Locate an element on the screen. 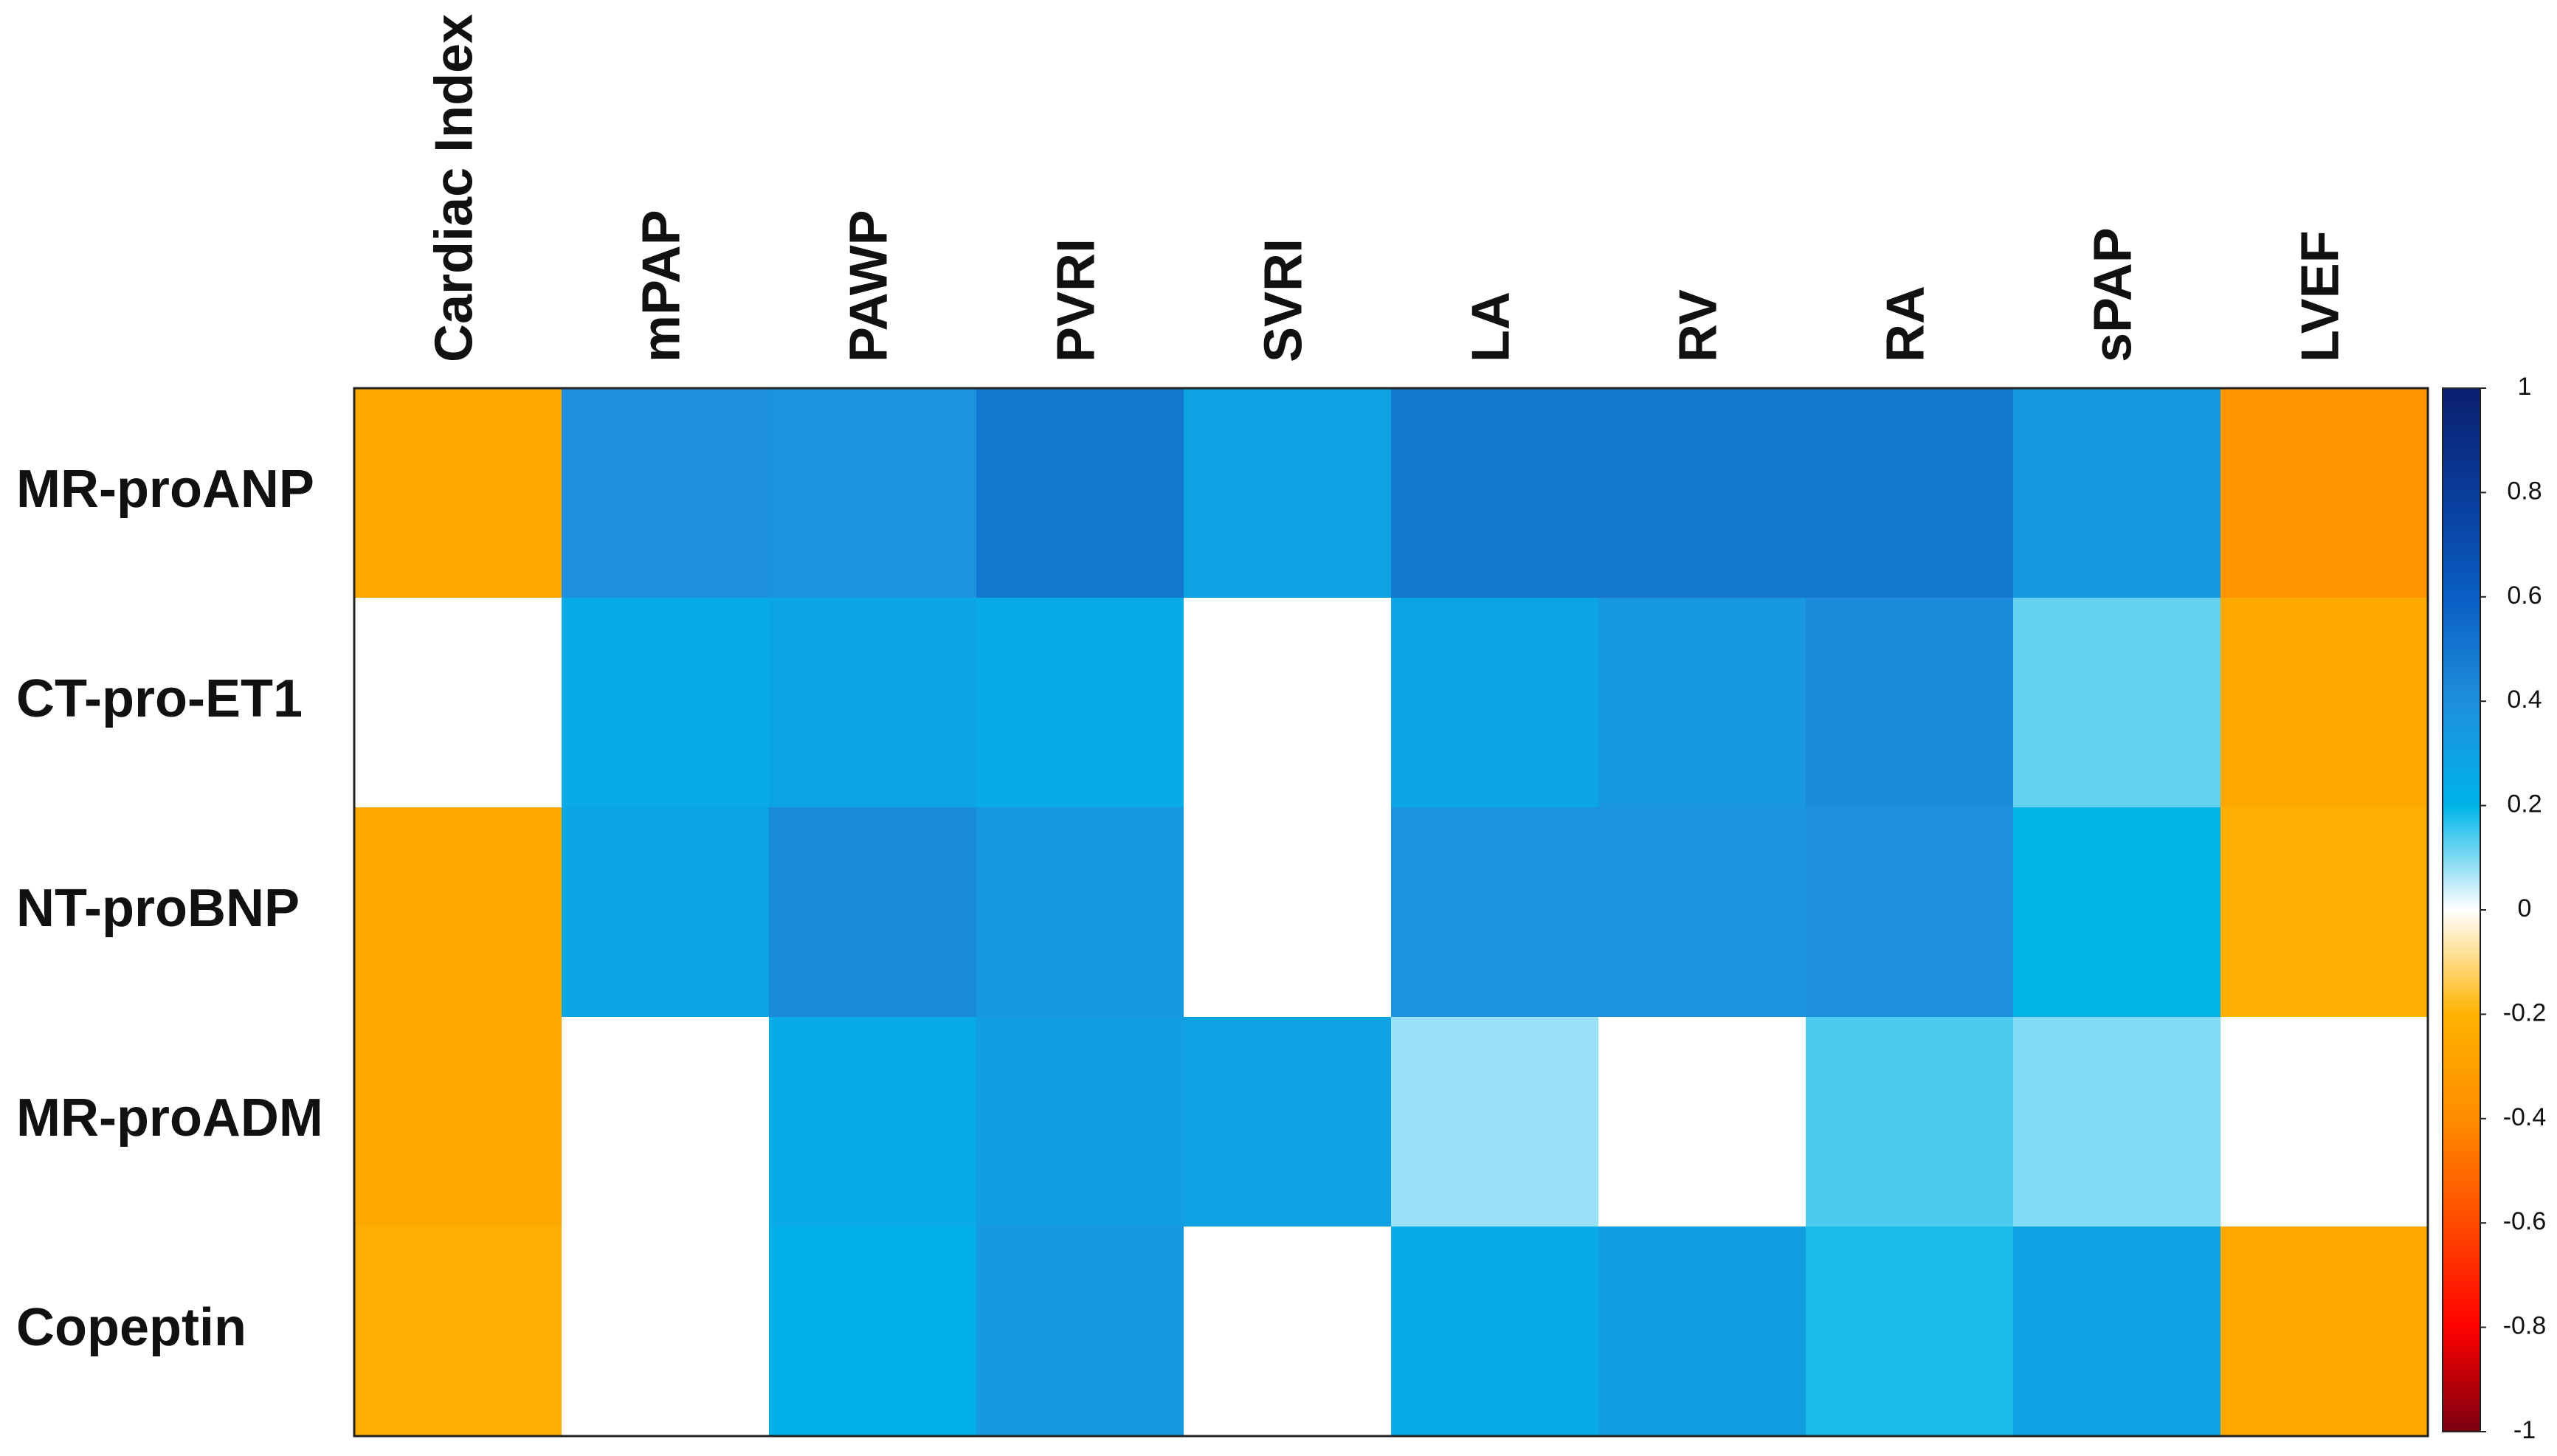  column-label: LVEF is located at coordinates (2320, 296).